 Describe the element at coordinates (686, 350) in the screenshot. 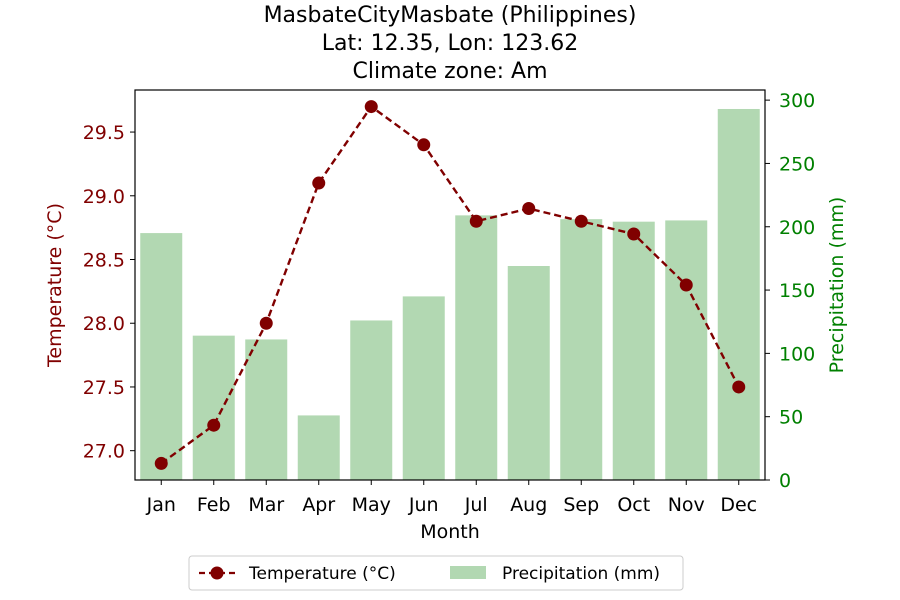

I see `precipitation-bar-nov` at that location.